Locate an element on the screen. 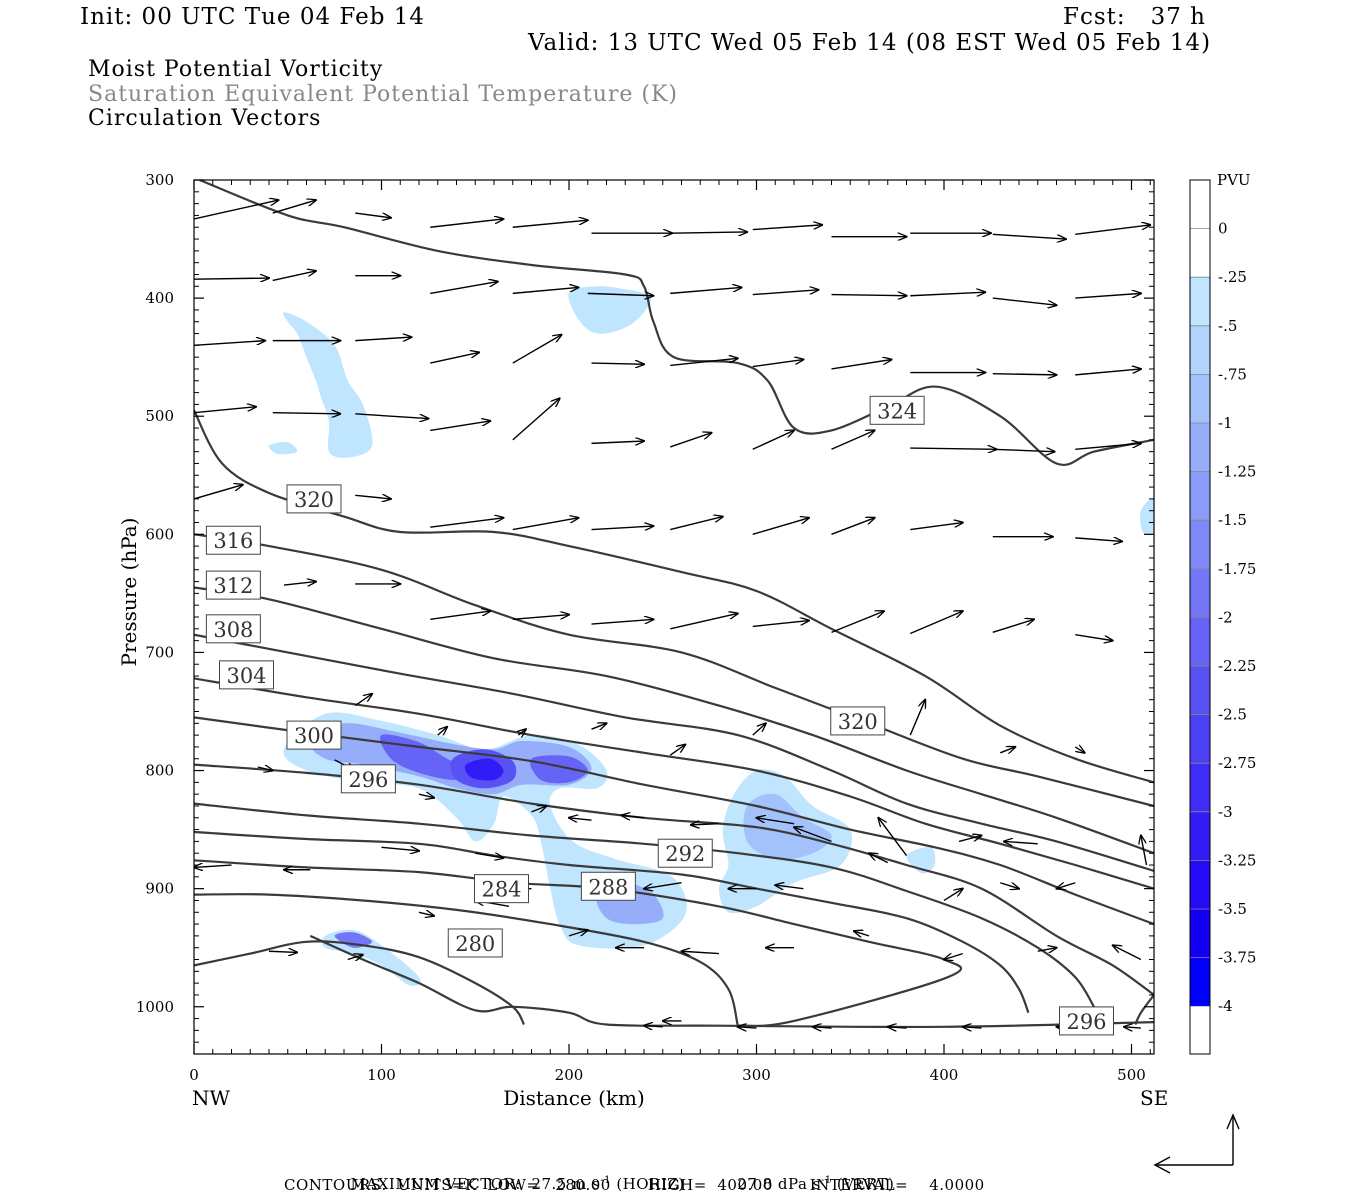  contour-label: 308 is located at coordinates (233, 630).